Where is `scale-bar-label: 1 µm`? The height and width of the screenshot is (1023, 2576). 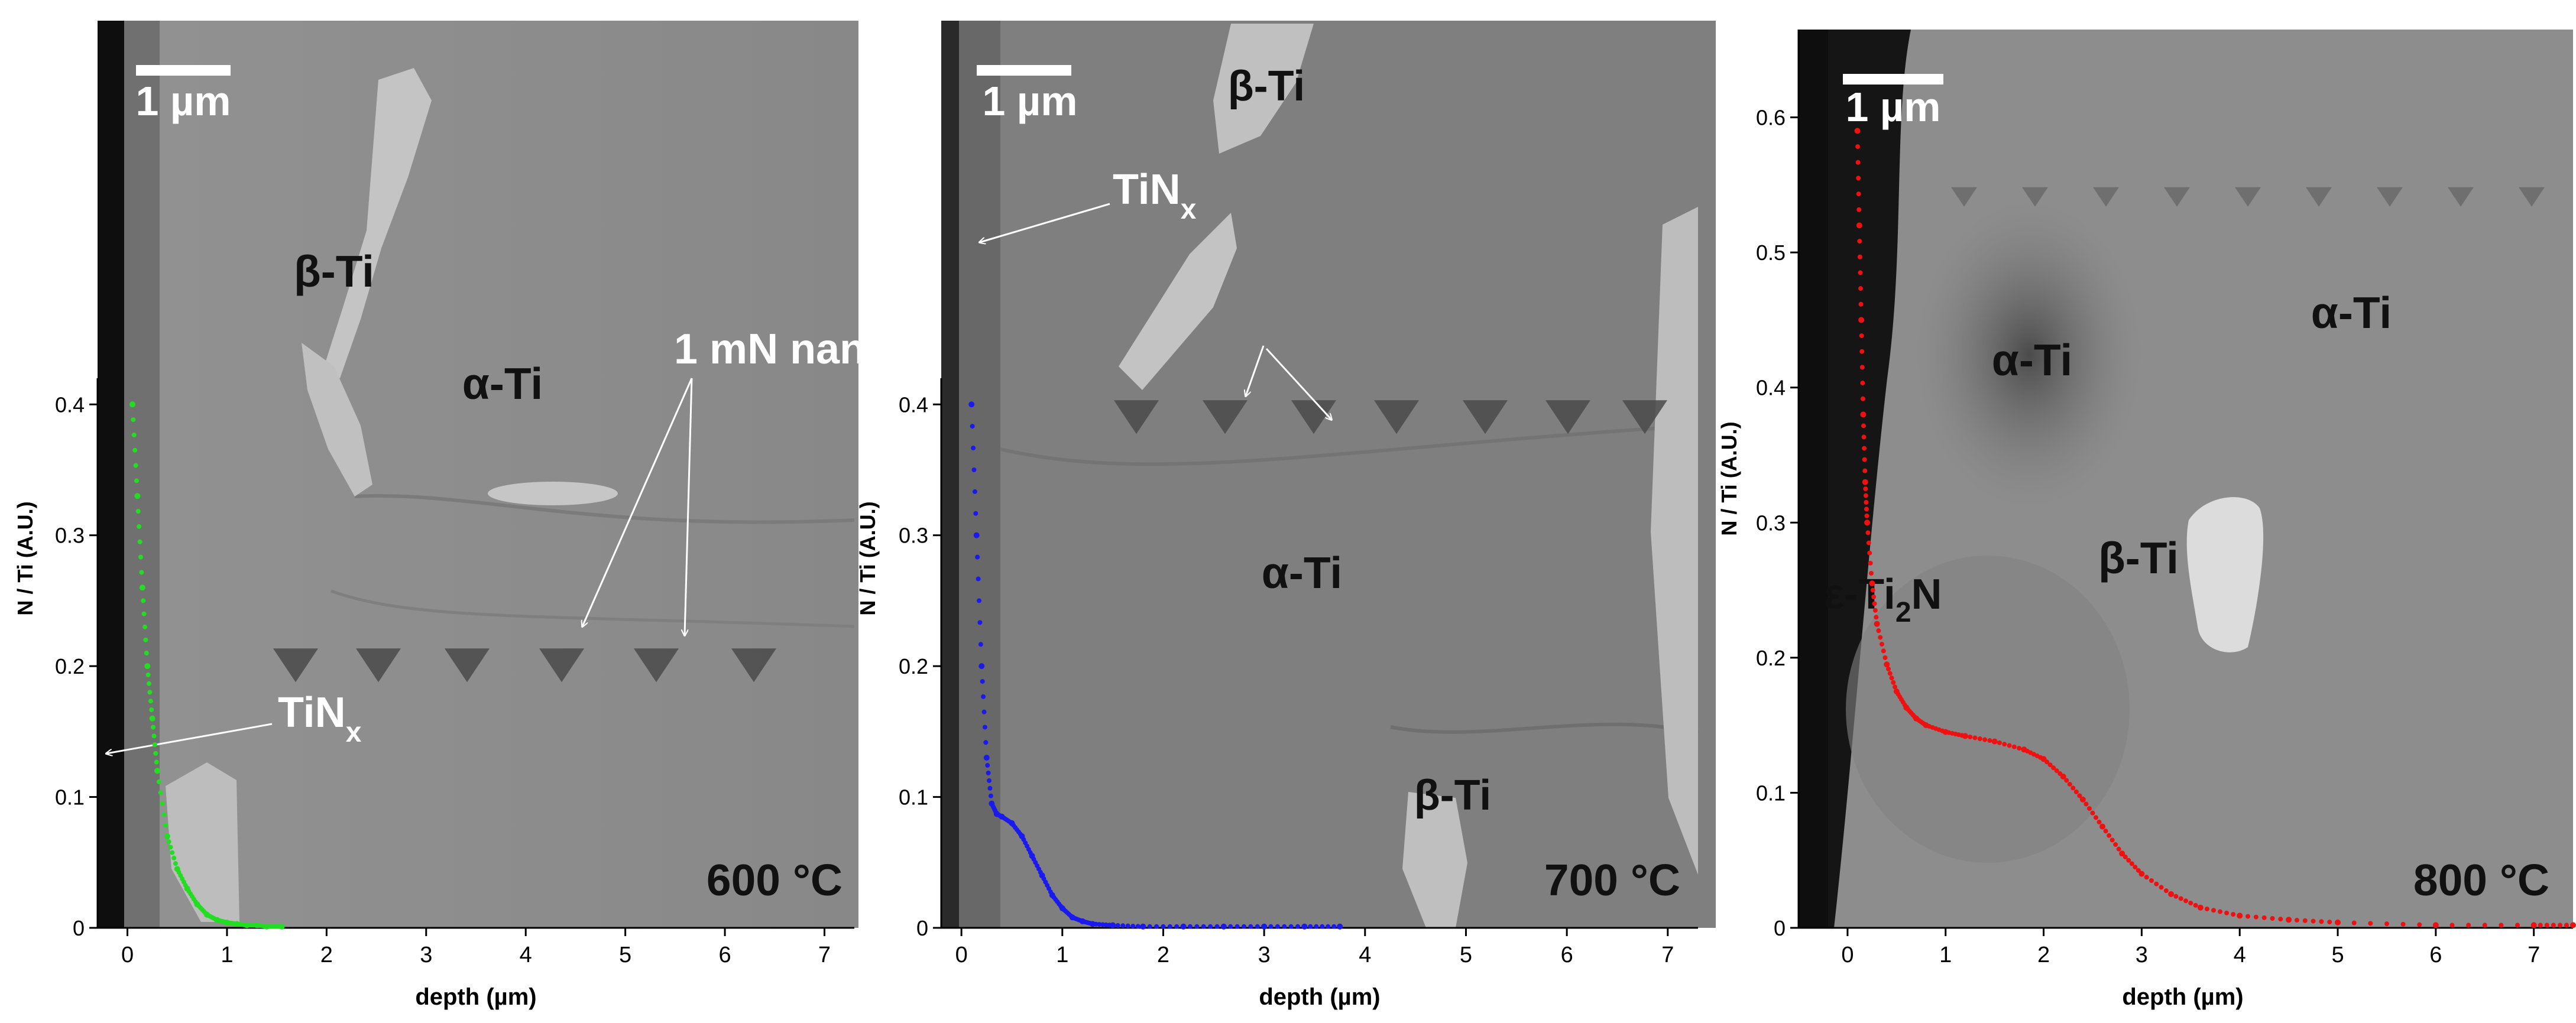 scale-bar-label: 1 µm is located at coordinates (1893, 107).